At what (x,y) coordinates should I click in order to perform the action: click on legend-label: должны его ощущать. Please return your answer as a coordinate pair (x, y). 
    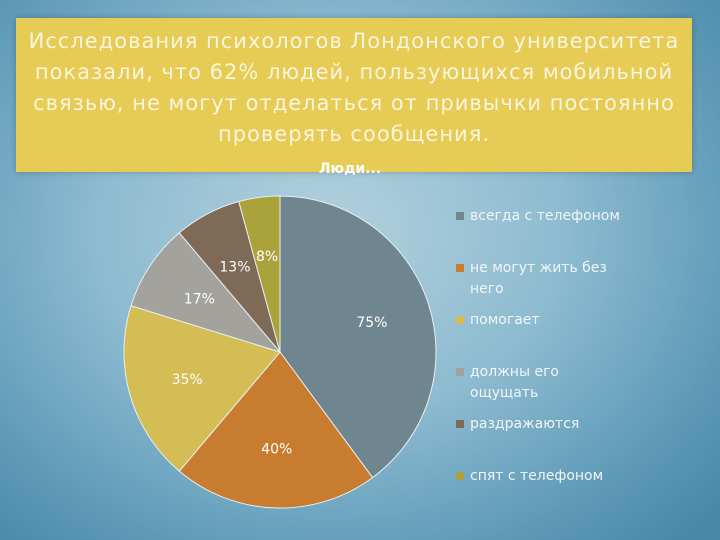
    Looking at the image, I should click on (514, 382).